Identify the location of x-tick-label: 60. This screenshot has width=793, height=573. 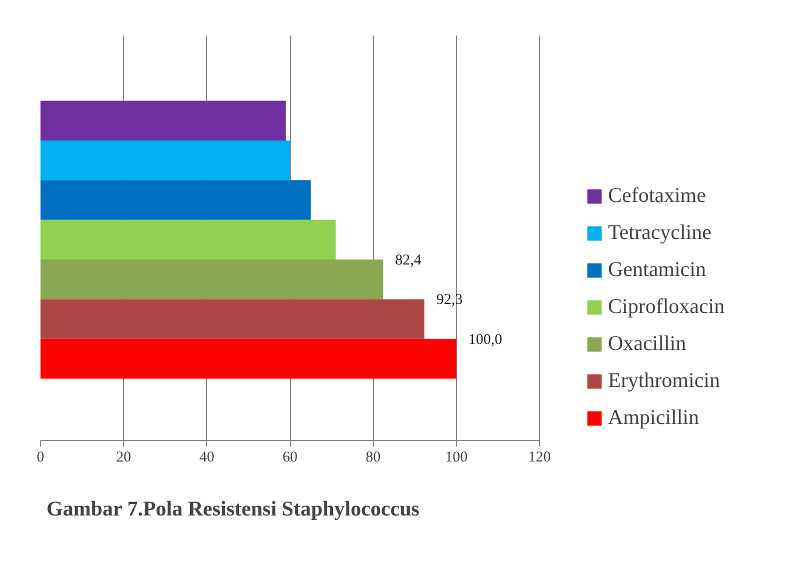
(290, 458).